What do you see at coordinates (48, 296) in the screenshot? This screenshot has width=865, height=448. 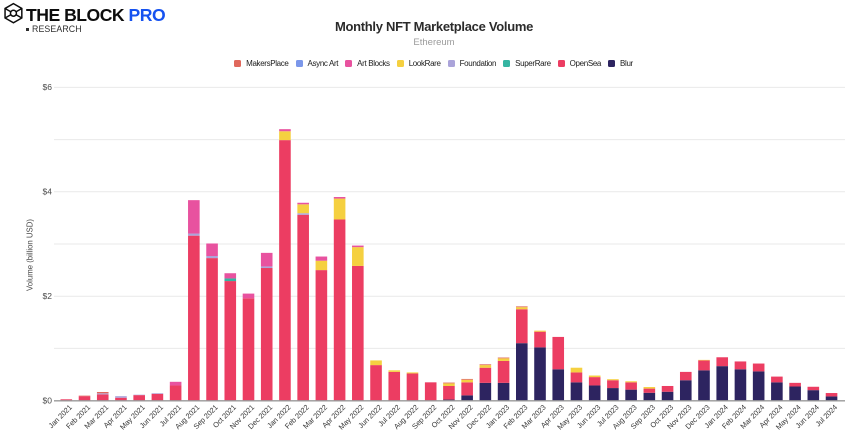 I see `svg-text: $2` at bounding box center [48, 296].